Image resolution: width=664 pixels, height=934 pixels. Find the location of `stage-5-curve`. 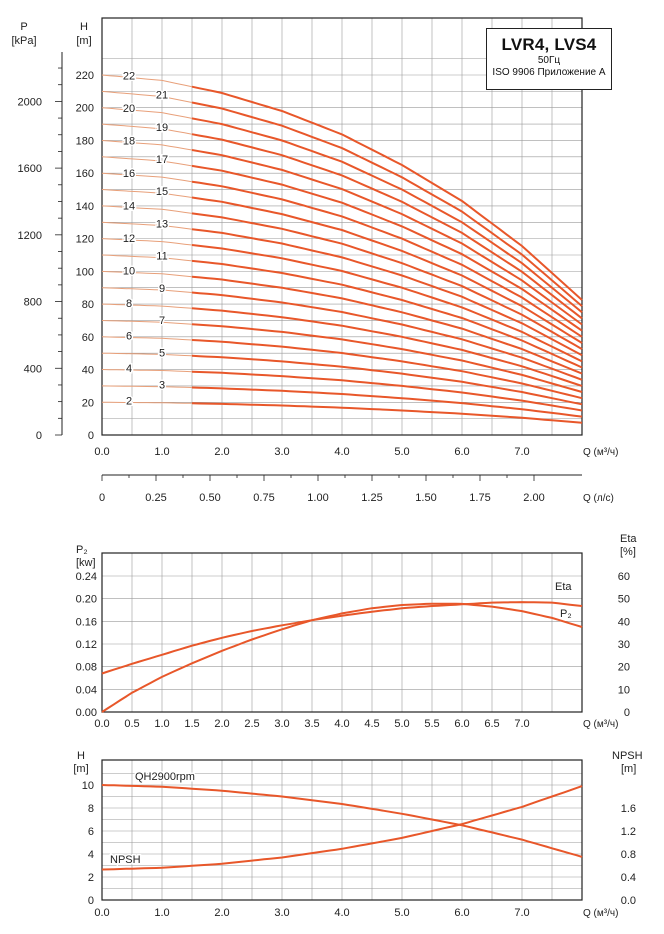

stage-5-curve is located at coordinates (387, 380).